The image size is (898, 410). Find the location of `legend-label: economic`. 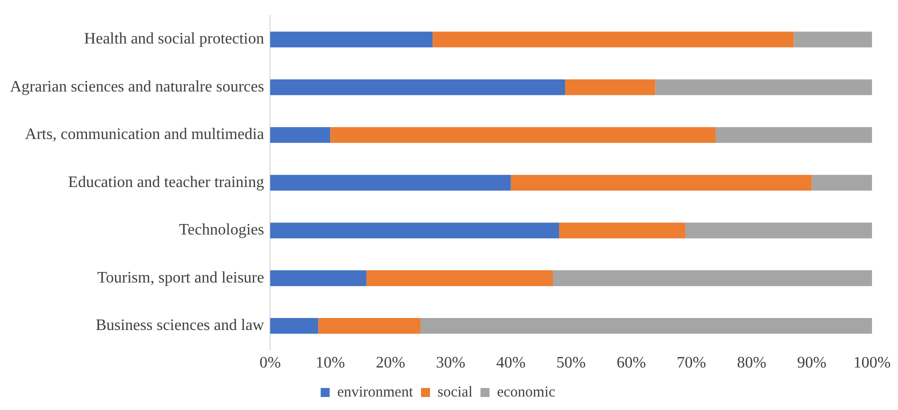

legend-label: economic is located at coordinates (526, 392).